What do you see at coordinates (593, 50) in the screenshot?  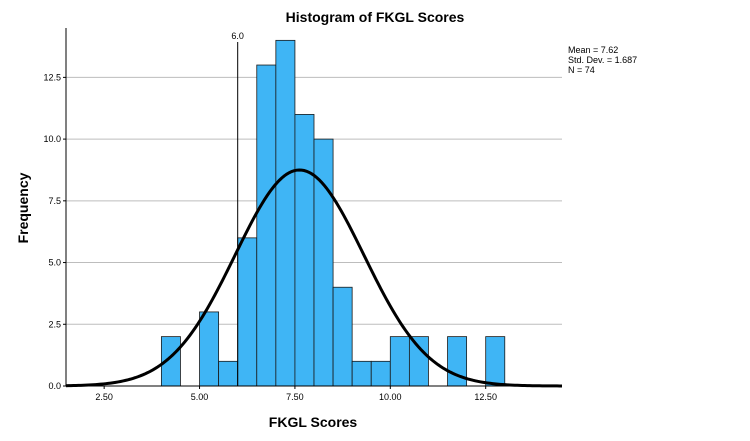 I see `stats-label: Mean = 7.62` at bounding box center [593, 50].